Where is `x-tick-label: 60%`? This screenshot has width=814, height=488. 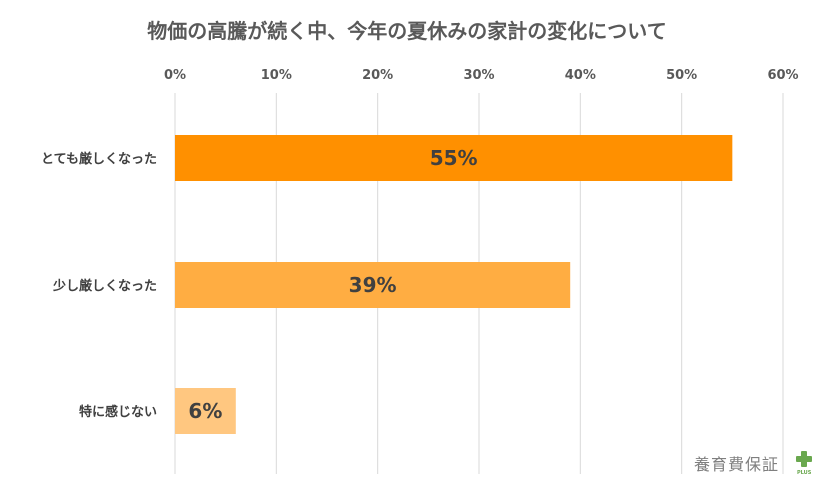 x-tick-label: 60% is located at coordinates (782, 75).